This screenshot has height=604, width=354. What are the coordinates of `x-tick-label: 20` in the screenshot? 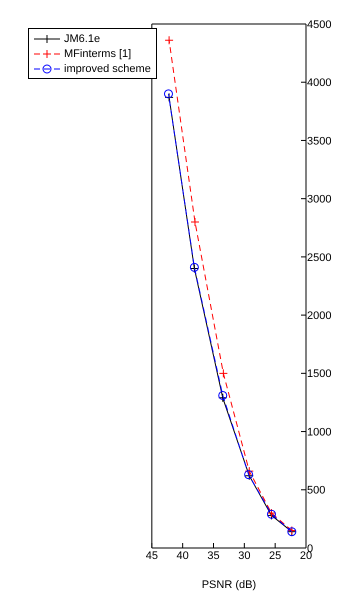 It's located at (306, 556).